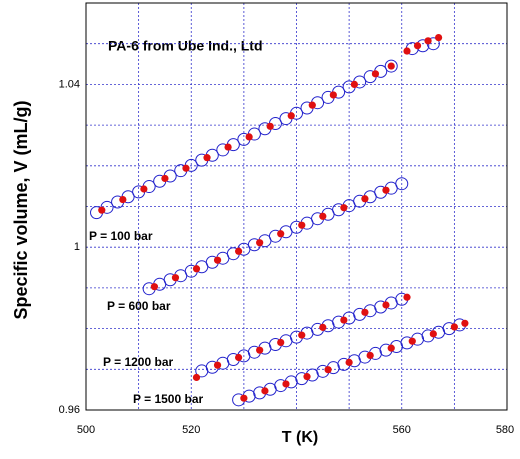 The height and width of the screenshot is (459, 520). What do you see at coordinates (138, 362) in the screenshot?
I see `annotation: P = 1200 bar` at bounding box center [138, 362].